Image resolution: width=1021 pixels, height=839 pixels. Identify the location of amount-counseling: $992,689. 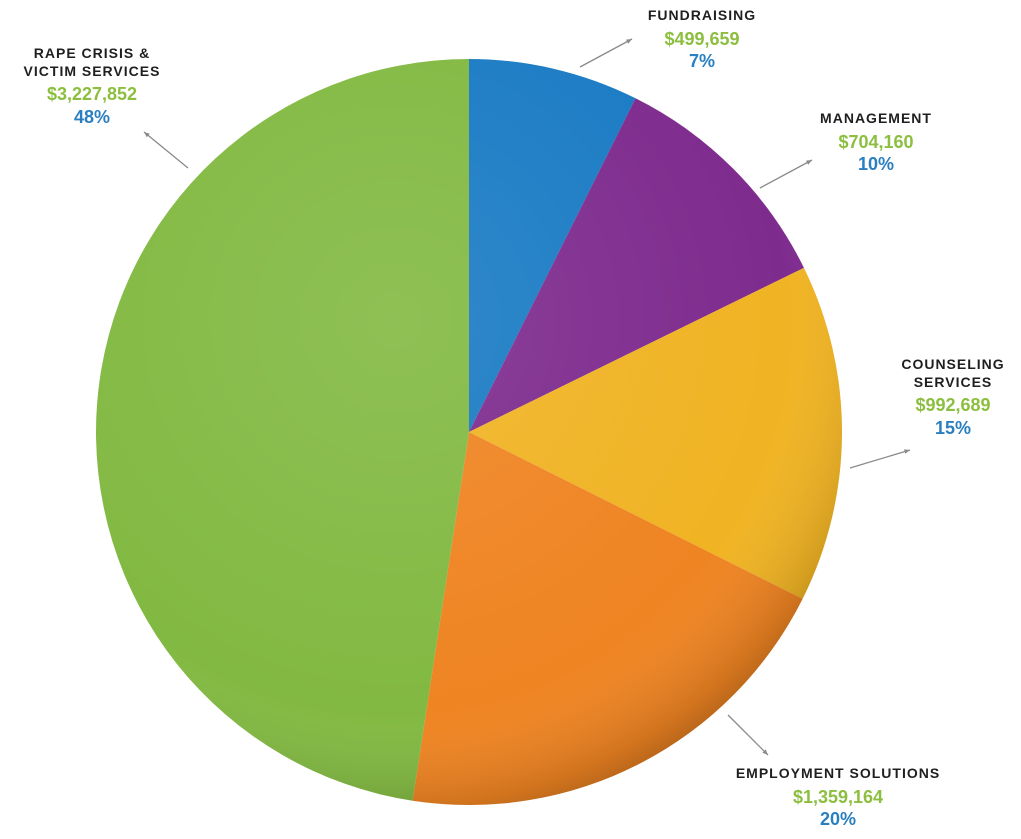
(953, 405).